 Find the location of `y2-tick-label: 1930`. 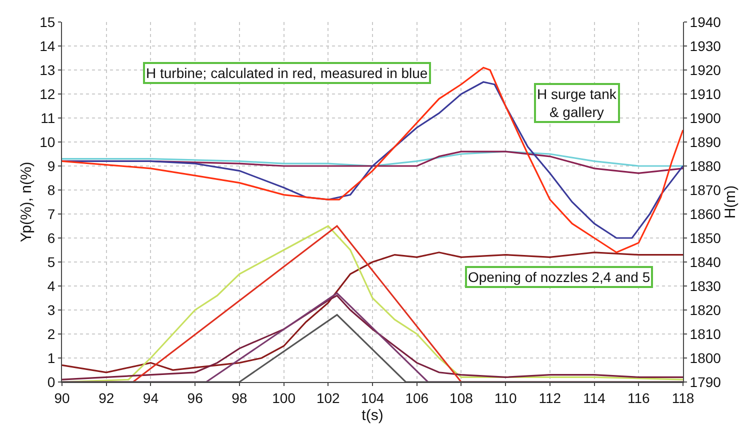

y2-tick-label: 1930 is located at coordinates (706, 46).